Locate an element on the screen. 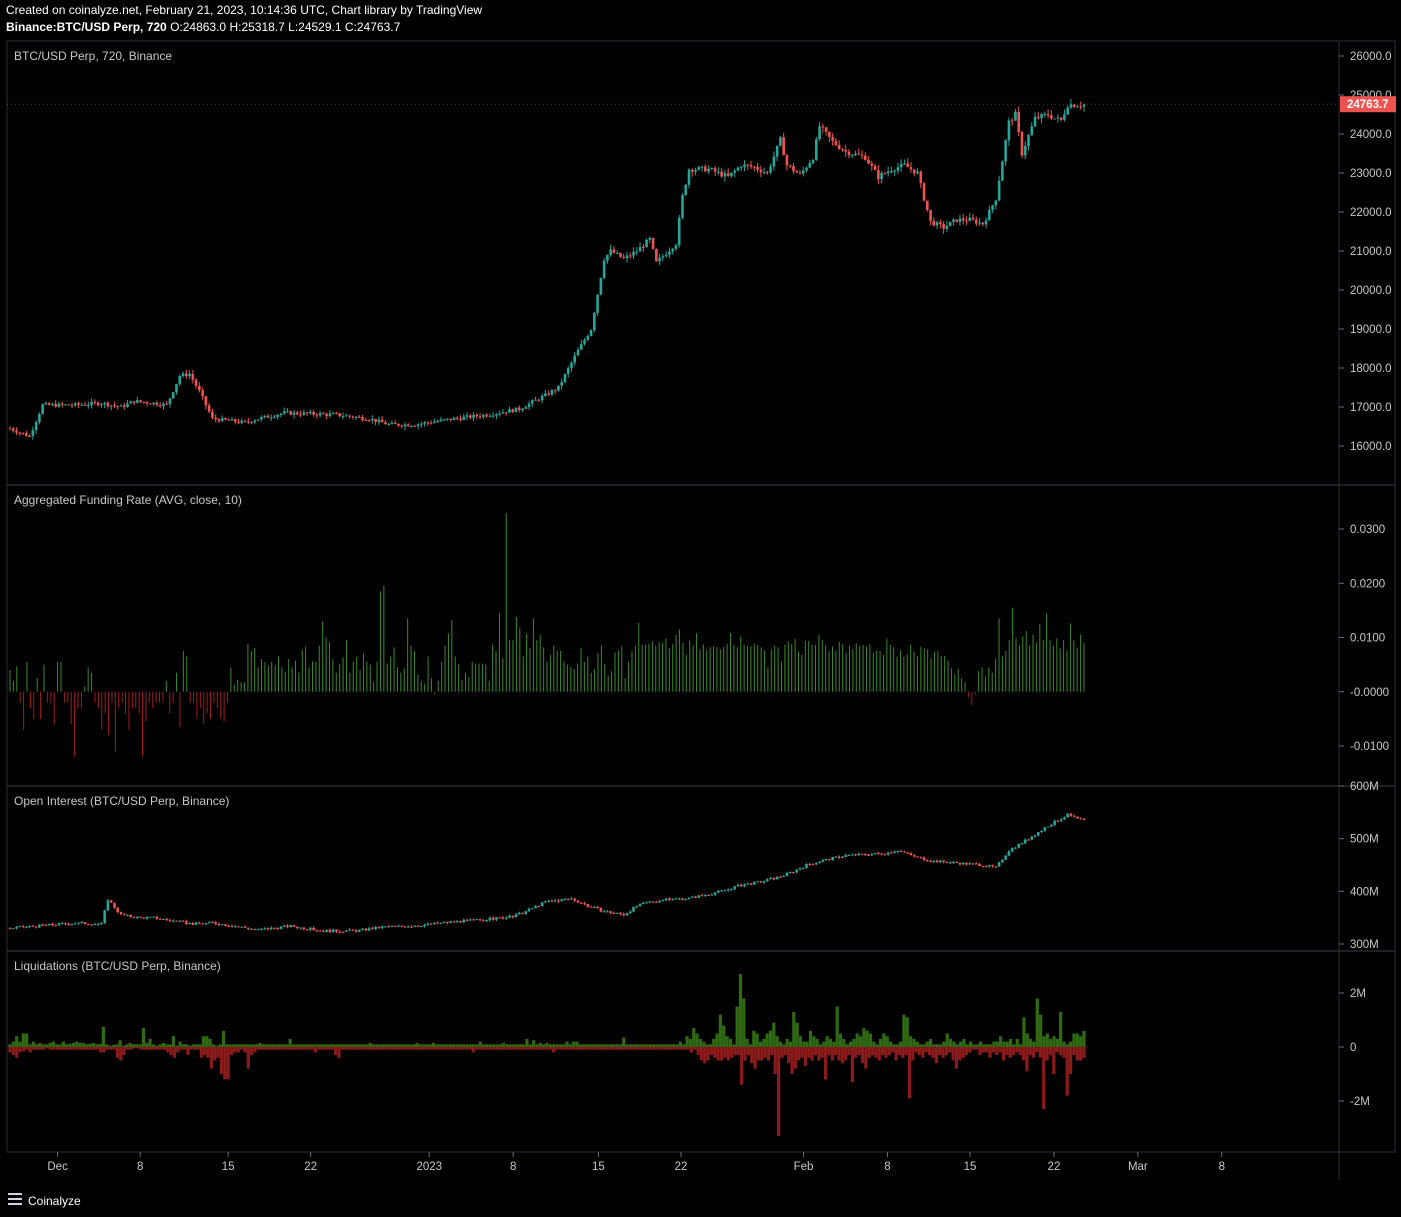  y-tick-label: 18000.0 is located at coordinates (1371, 369).